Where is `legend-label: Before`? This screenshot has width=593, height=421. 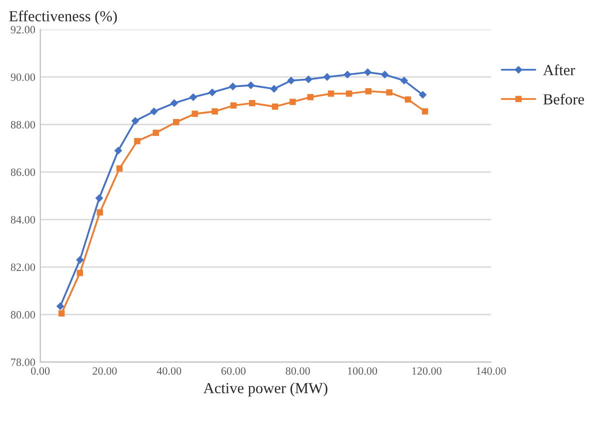 legend-label: Before is located at coordinates (563, 99).